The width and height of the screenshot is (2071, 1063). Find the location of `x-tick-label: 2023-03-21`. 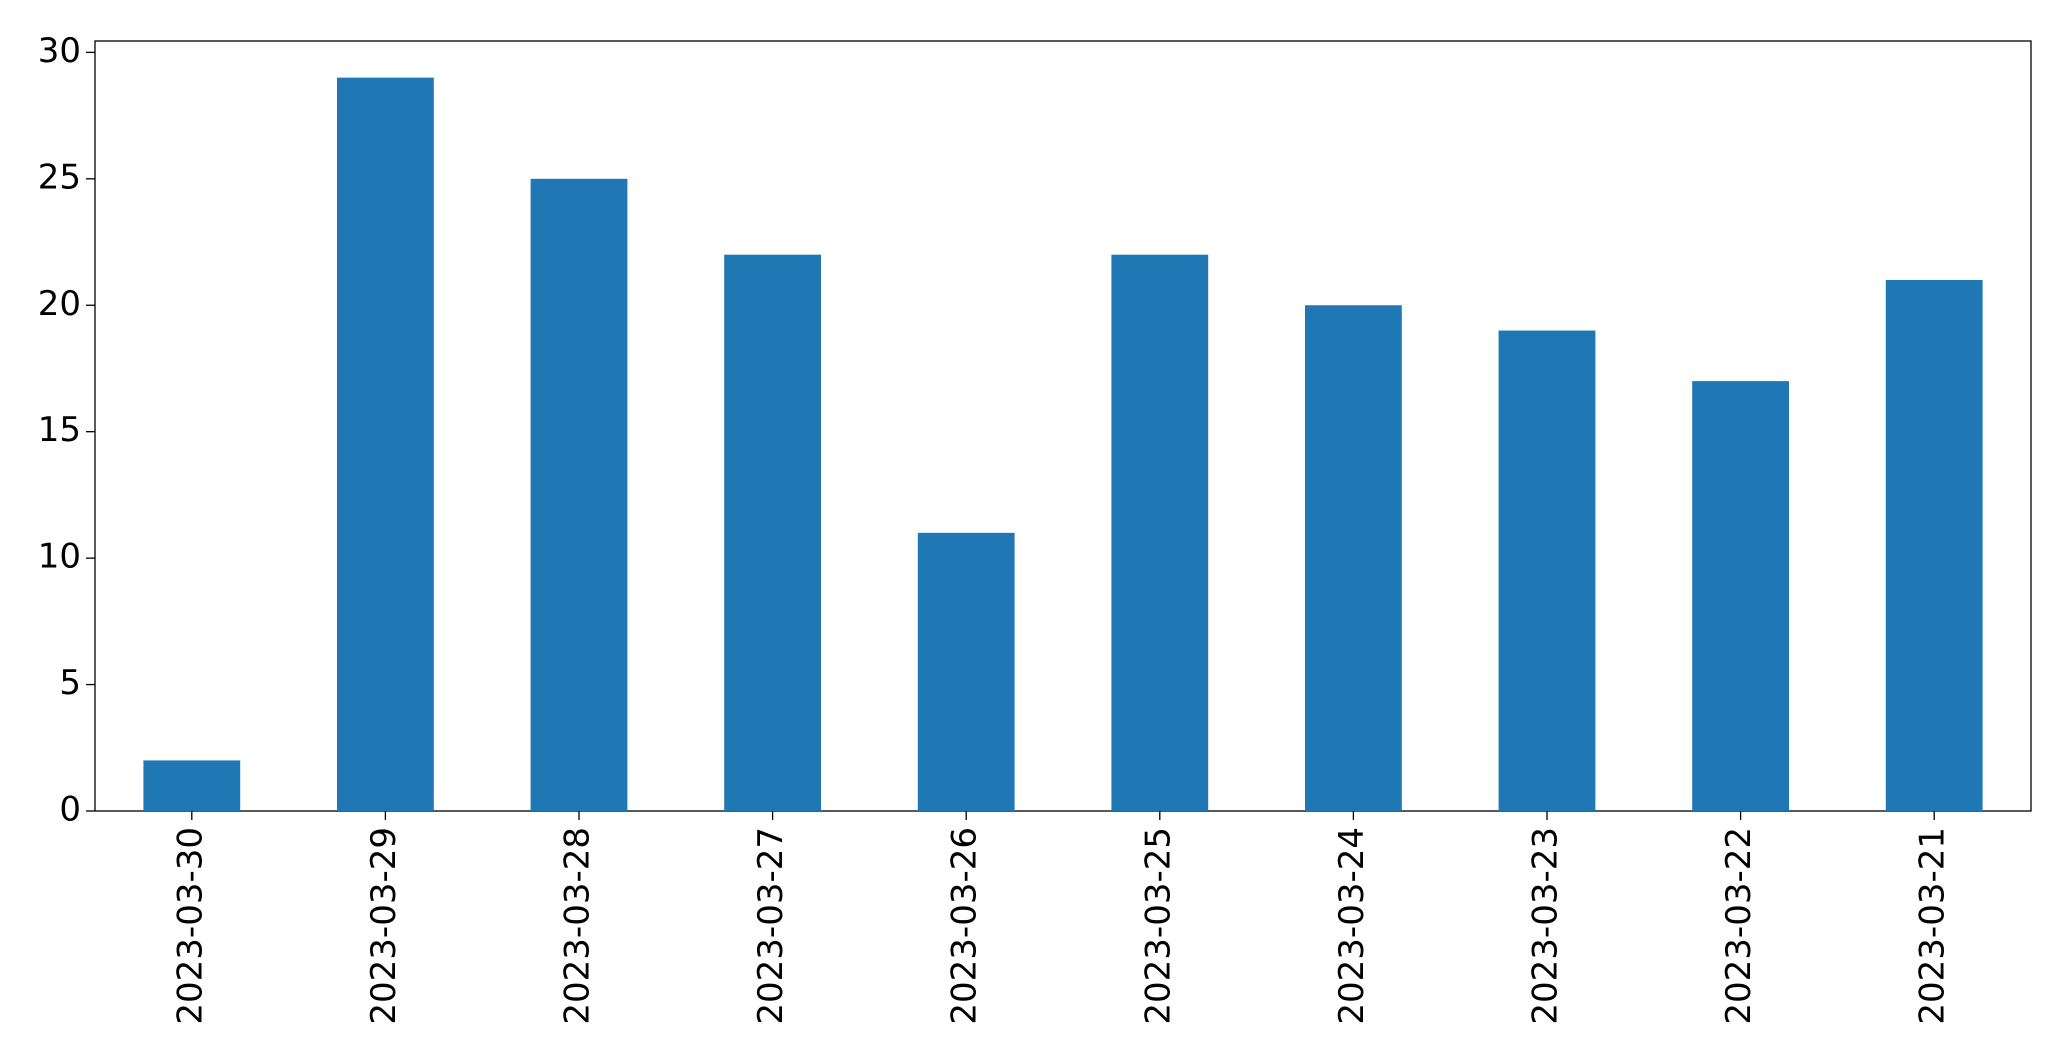

x-tick-label: 2023-03-21 is located at coordinates (1933, 926).